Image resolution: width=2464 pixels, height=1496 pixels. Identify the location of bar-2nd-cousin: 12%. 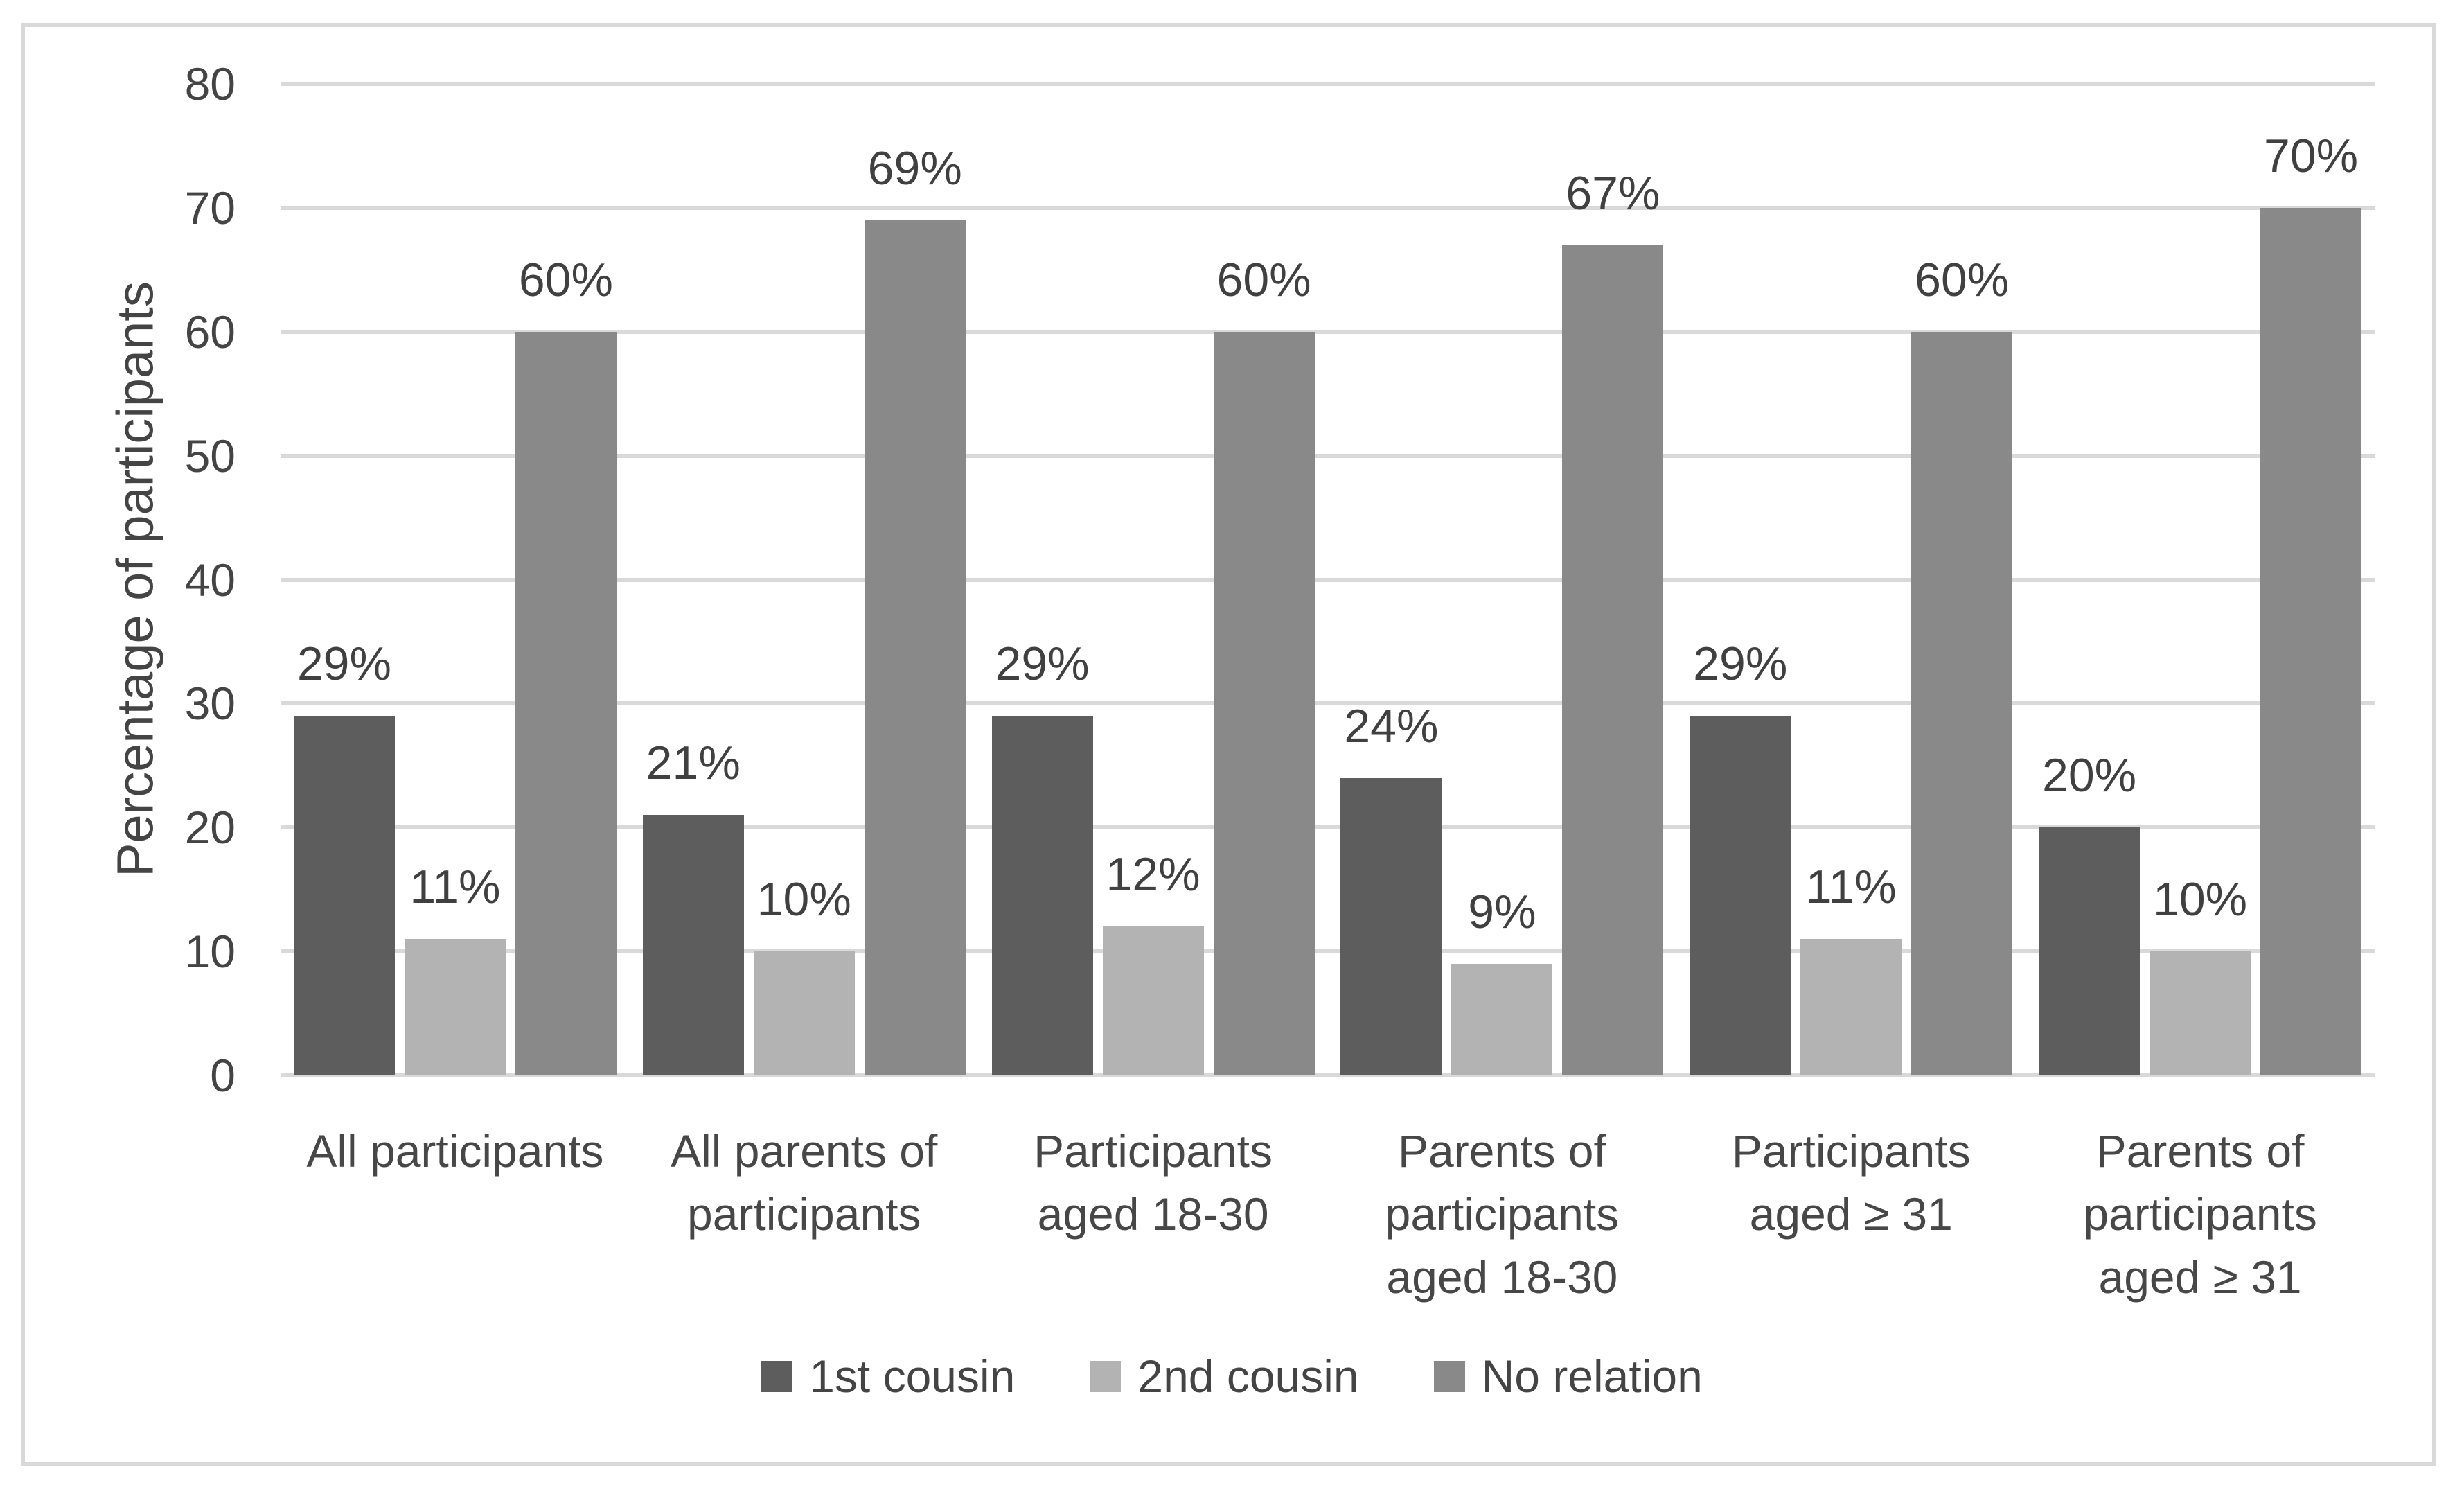
(1153, 961).